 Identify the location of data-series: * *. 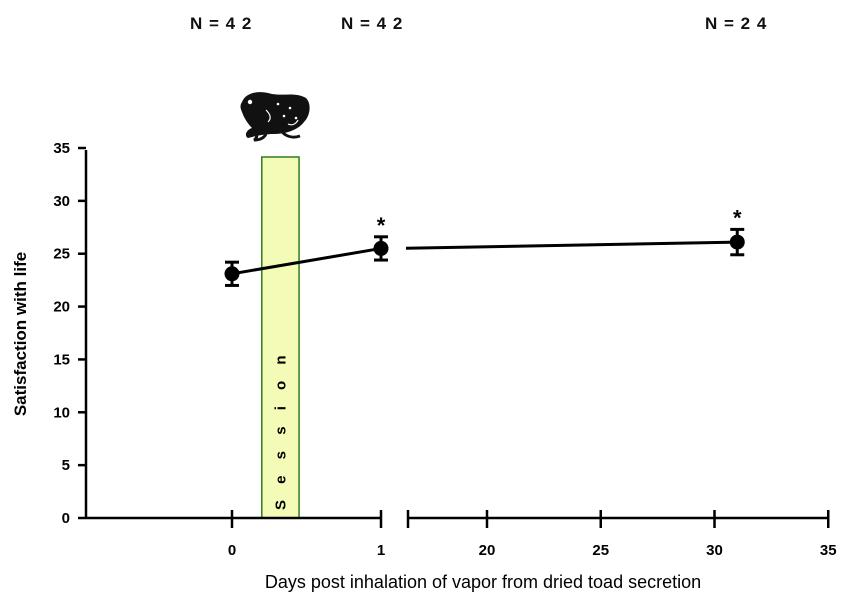
(484, 246).